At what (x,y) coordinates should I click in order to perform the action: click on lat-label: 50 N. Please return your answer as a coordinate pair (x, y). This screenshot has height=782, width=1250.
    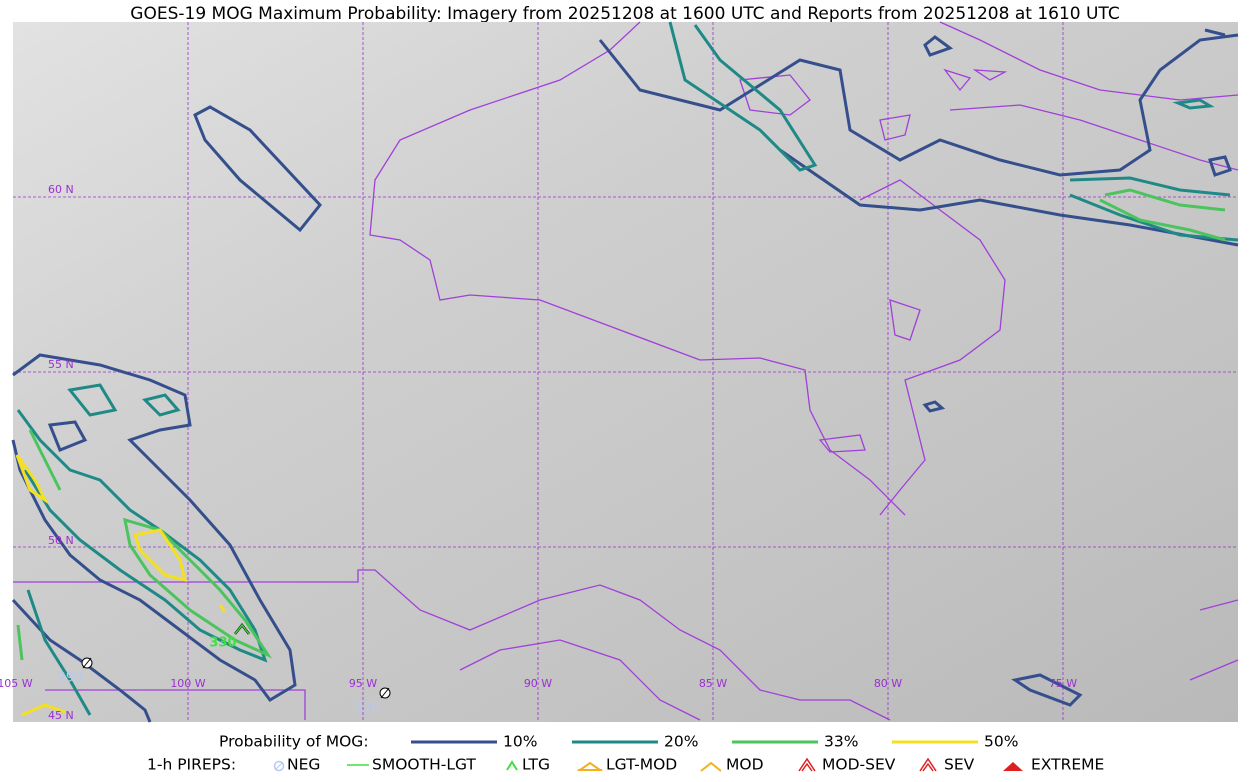
    Looking at the image, I should click on (61, 540).